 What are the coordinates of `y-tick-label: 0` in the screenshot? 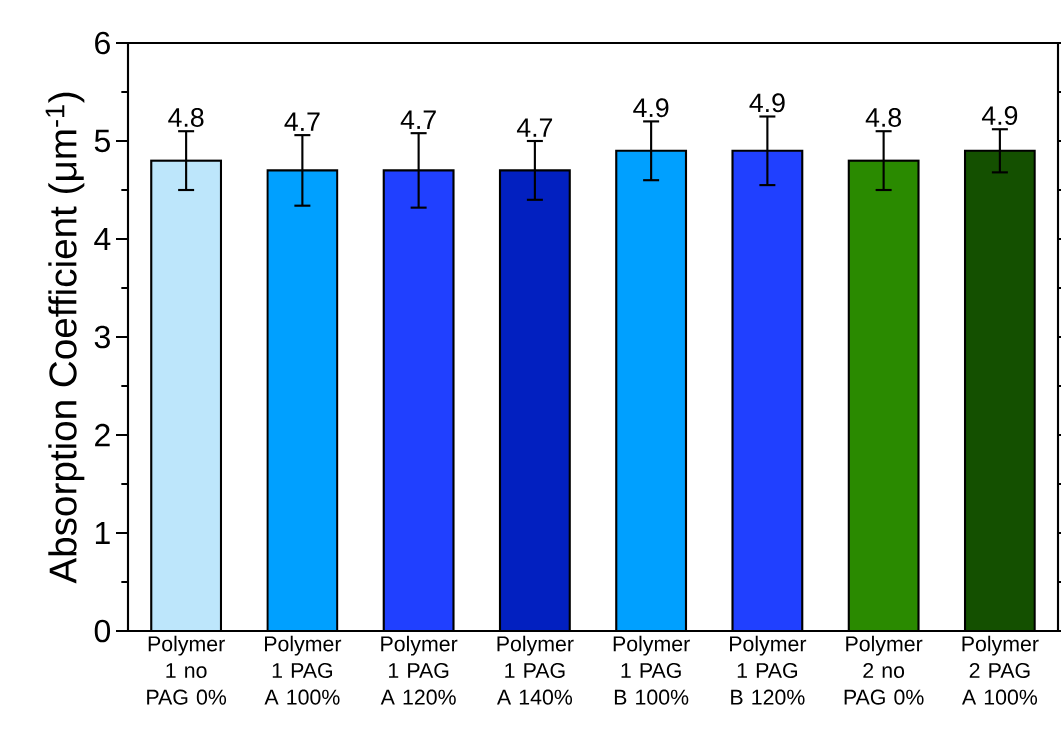 It's located at (102, 631).